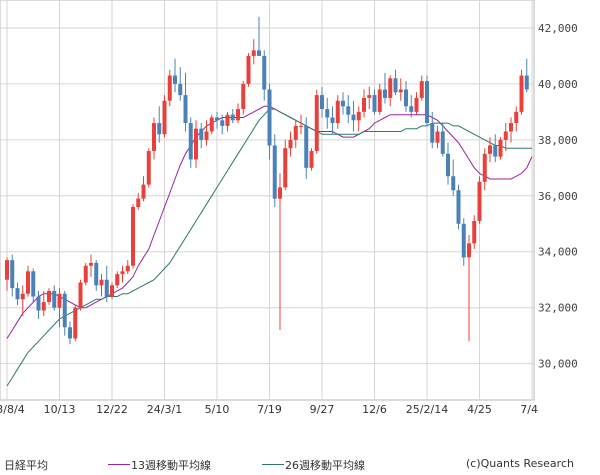 This screenshot has width=600, height=475. I want to click on y-tick-label: 34,000, so click(558, 252).